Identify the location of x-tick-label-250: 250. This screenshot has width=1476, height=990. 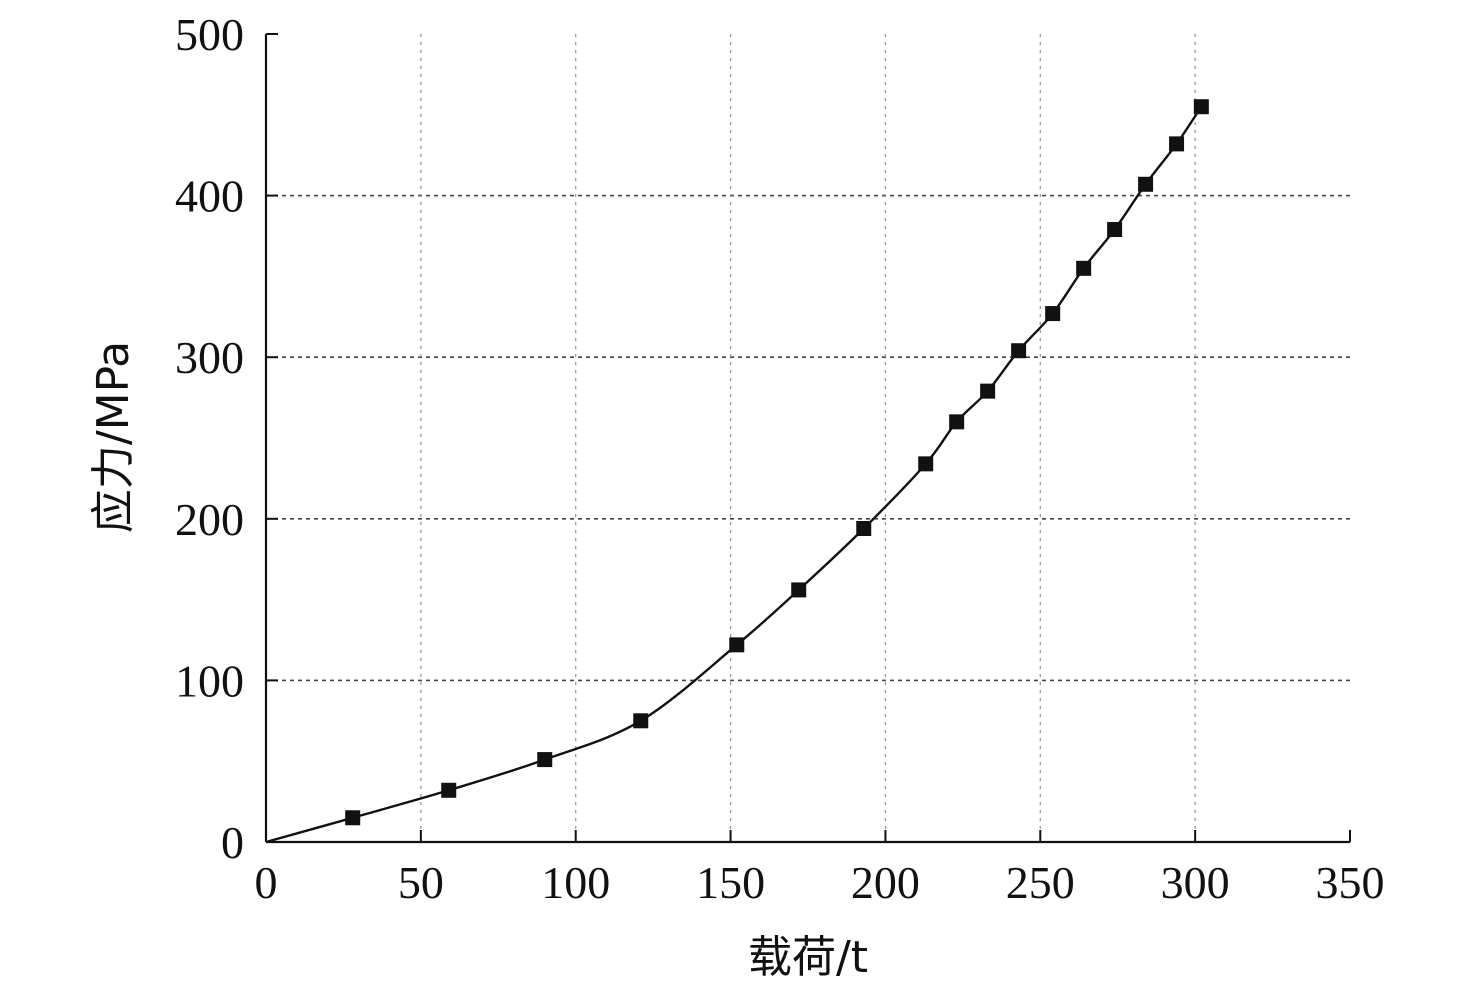
(1040, 882).